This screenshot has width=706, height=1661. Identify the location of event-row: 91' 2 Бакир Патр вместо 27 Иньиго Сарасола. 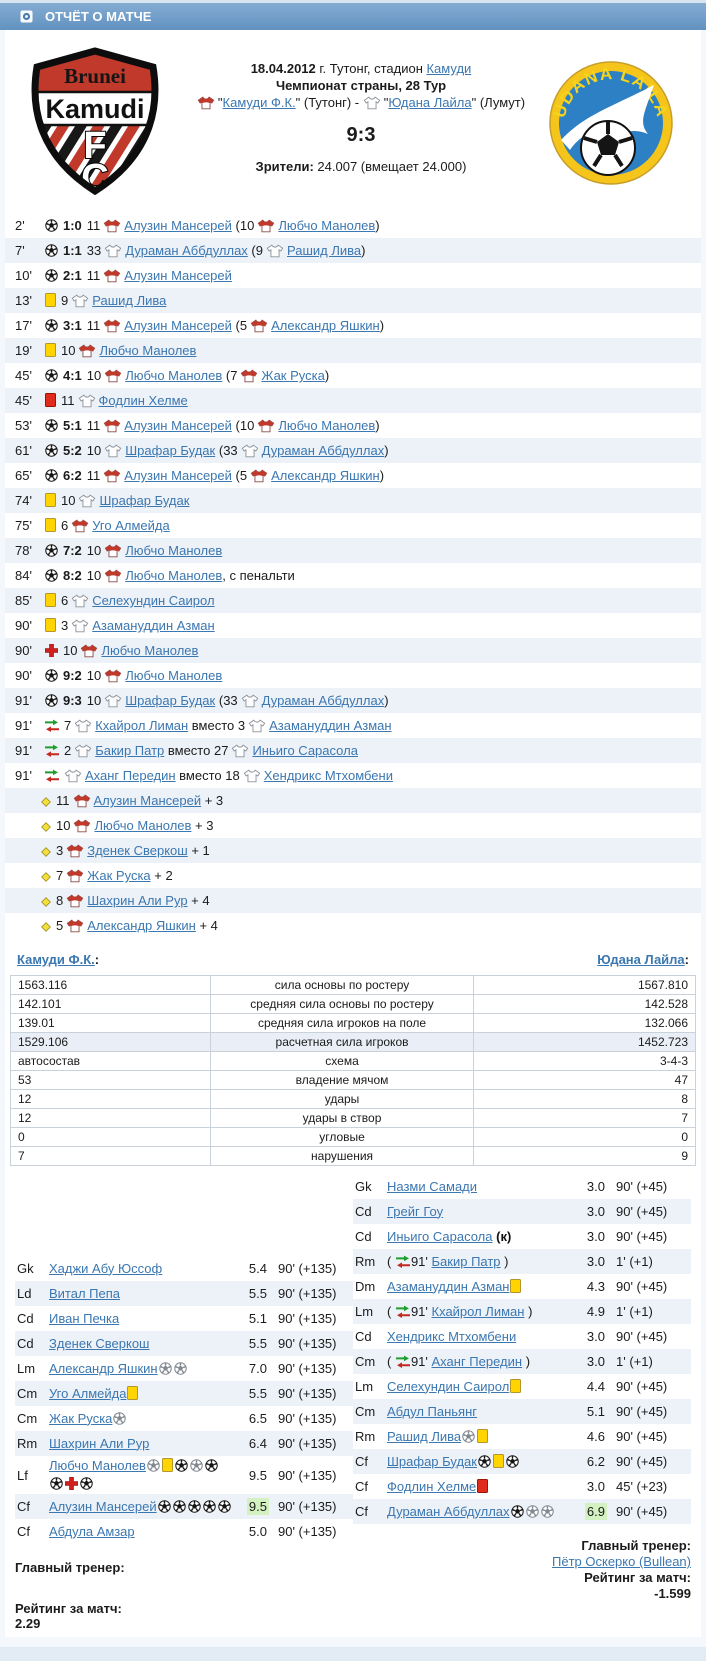
(353, 750).